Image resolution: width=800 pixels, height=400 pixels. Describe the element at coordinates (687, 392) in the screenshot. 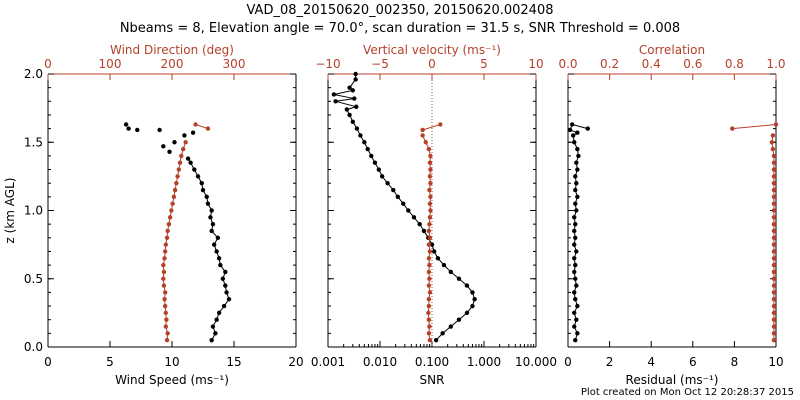

I see `plot-timestamp: Plot created on Mon Oct 12 20:28:37 2015` at that location.